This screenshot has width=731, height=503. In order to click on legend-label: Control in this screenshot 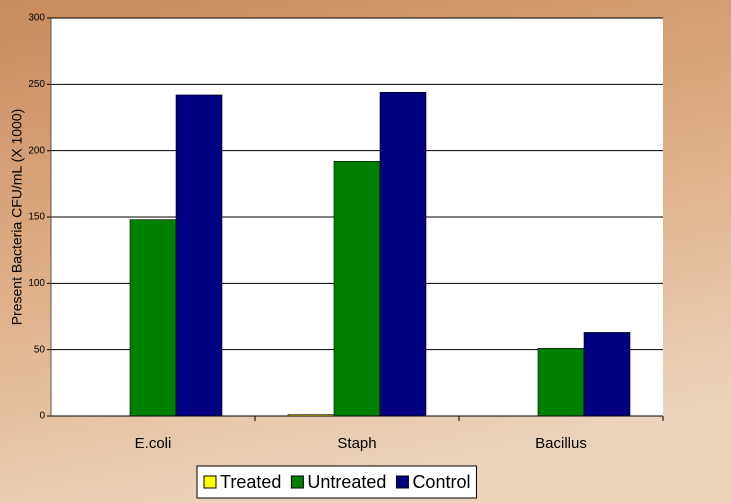, I will do `click(441, 482)`.